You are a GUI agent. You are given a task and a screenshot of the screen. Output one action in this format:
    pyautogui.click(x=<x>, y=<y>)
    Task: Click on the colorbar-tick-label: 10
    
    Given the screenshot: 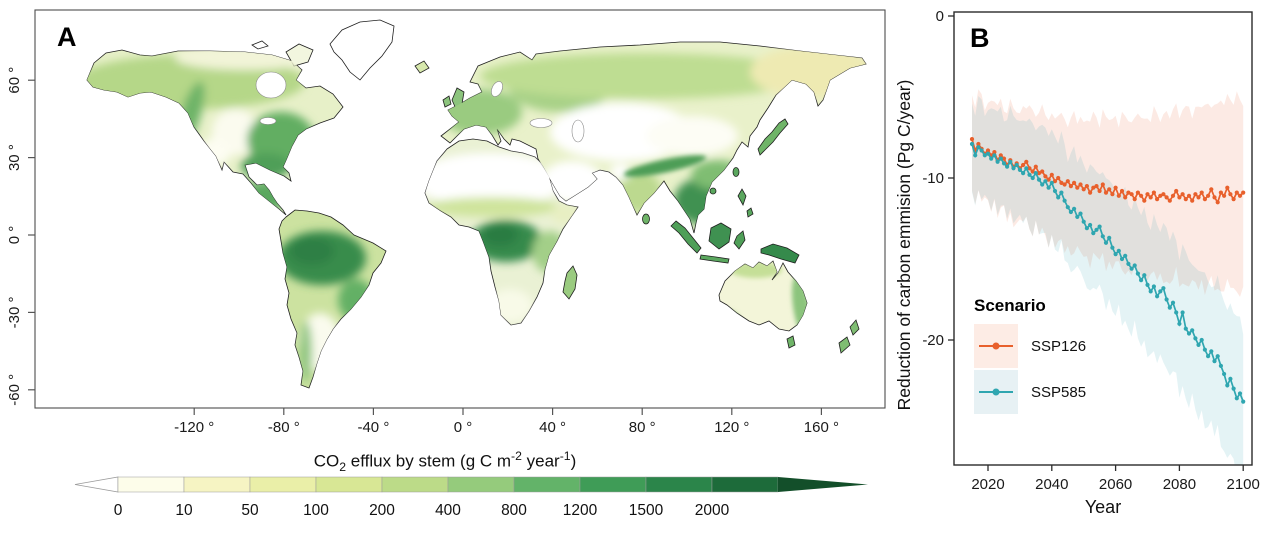 What is the action you would take?
    pyautogui.click(x=184, y=510)
    